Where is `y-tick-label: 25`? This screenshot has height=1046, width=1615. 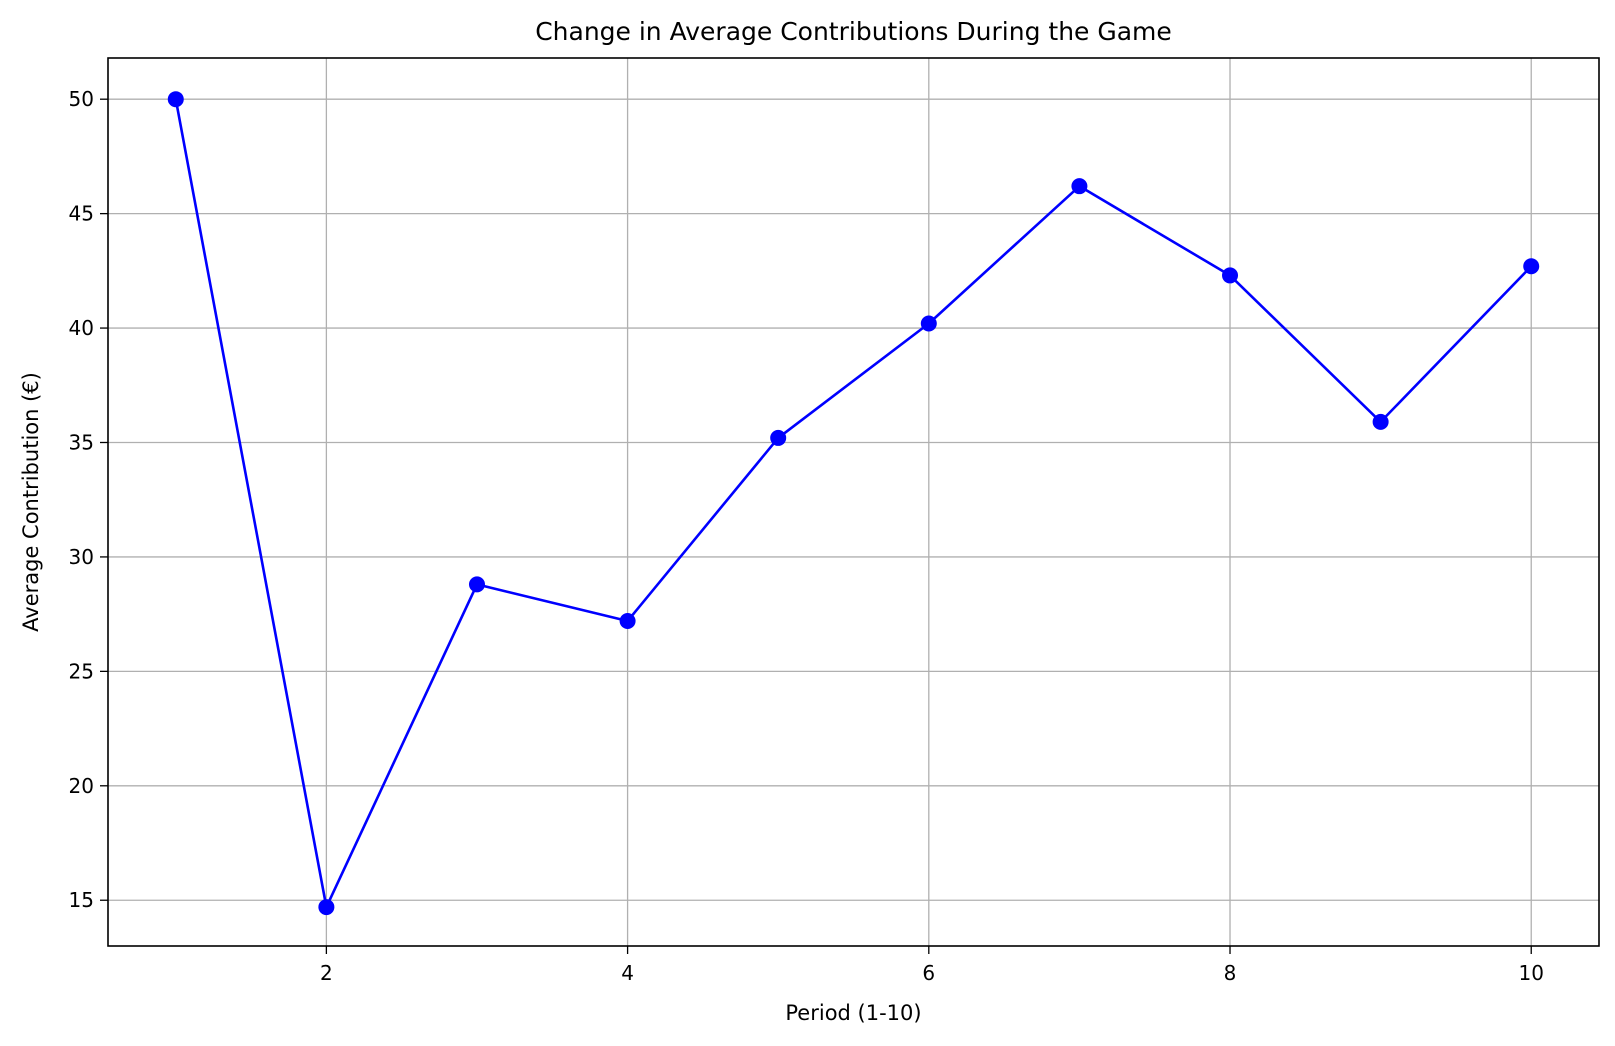 y-tick-label: 25 is located at coordinates (81, 671).